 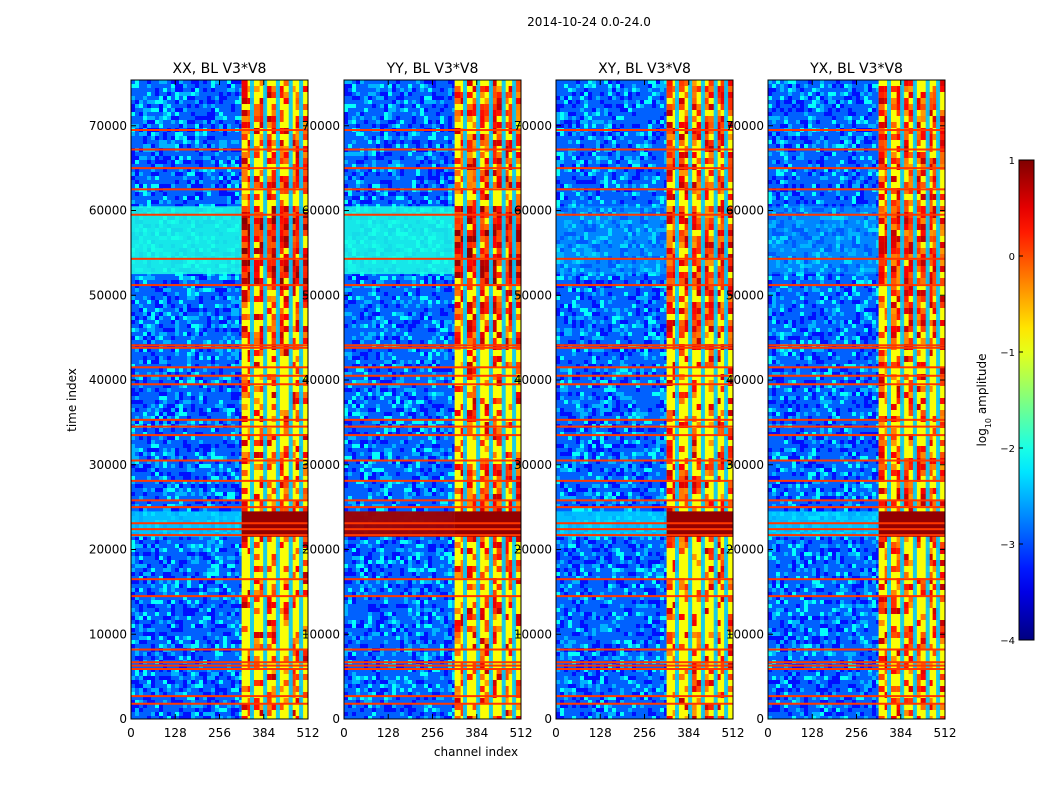 I want to click on heatmap-noise, so click(x=612, y=399).